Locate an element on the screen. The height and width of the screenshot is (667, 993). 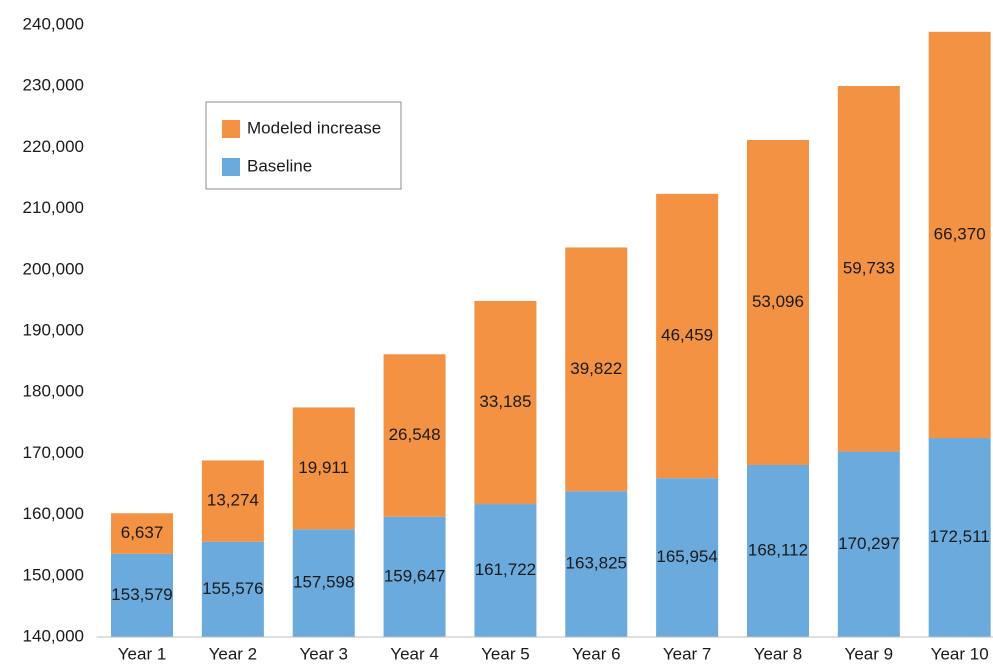
legend-label: Baseline is located at coordinates (279, 165).